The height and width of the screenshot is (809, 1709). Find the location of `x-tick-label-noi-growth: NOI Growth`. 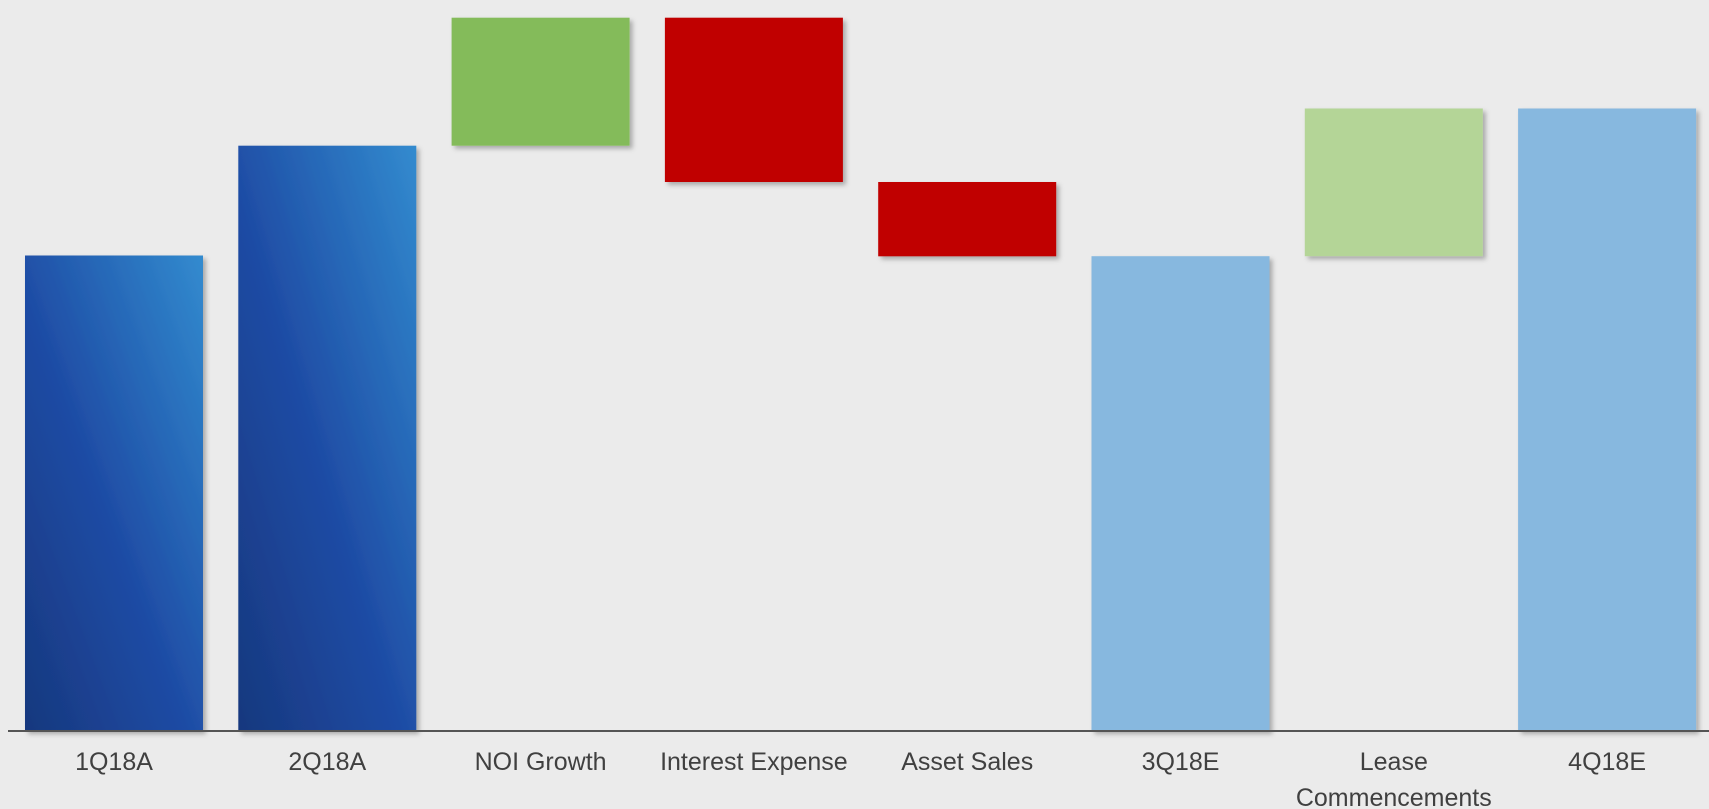

x-tick-label-noi-growth: NOI Growth is located at coordinates (541, 762).